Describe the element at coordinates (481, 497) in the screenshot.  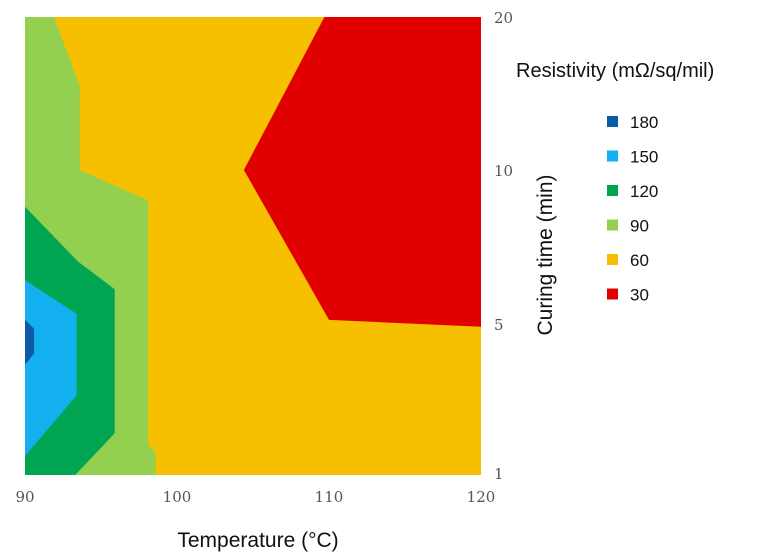
I see `x-tick-120: 120` at that location.